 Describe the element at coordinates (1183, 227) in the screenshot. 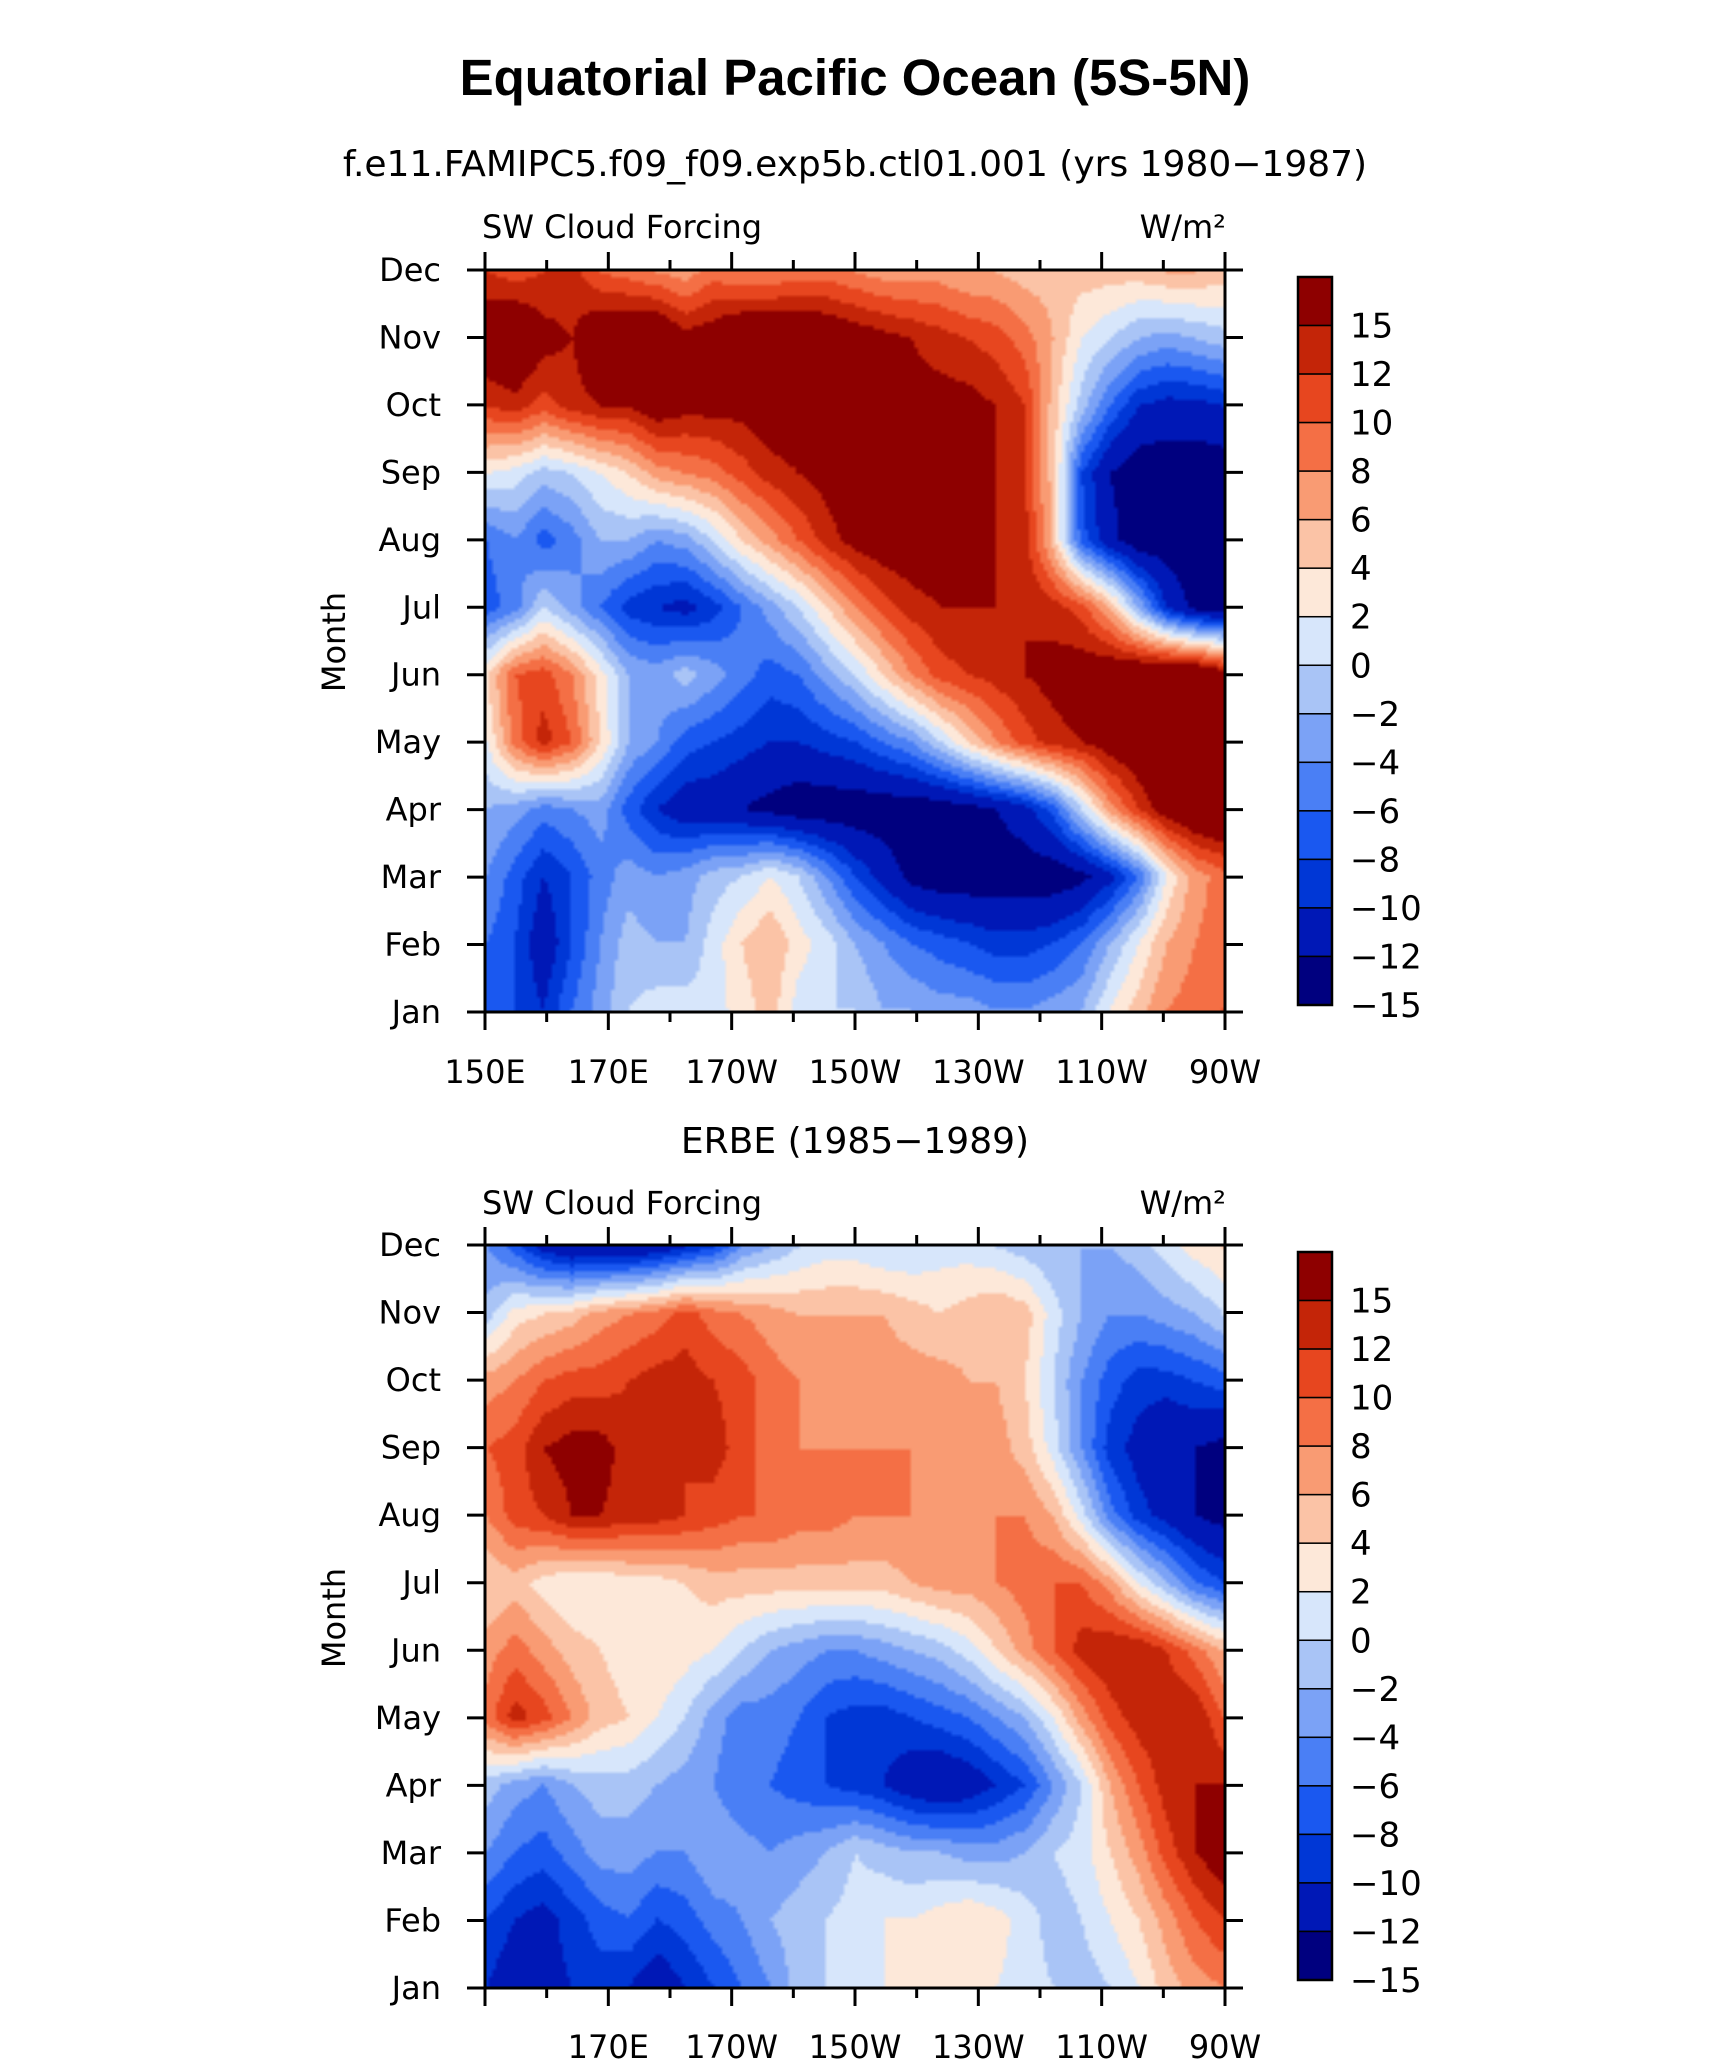

I see `panel-model-units-label: W/m²` at that location.